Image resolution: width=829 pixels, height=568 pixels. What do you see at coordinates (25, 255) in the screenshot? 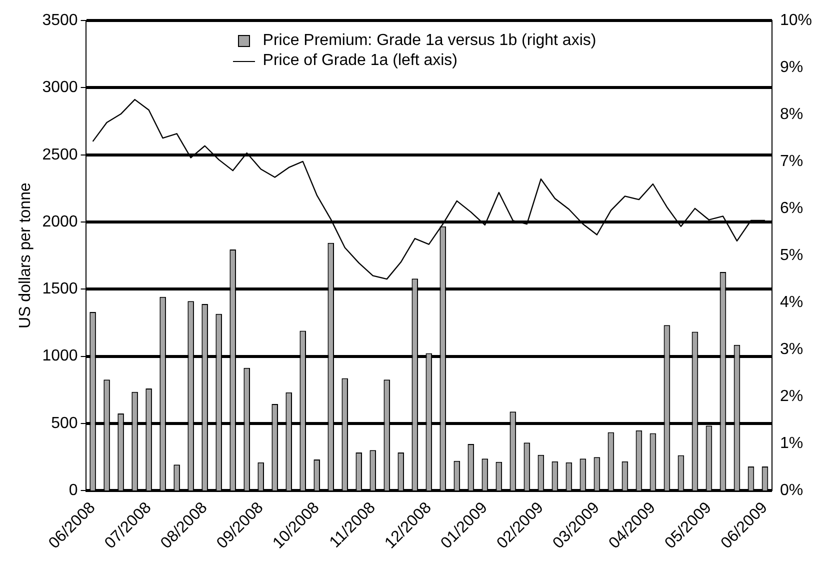
I see `y-axis-title: US dollars per tonne` at bounding box center [25, 255].